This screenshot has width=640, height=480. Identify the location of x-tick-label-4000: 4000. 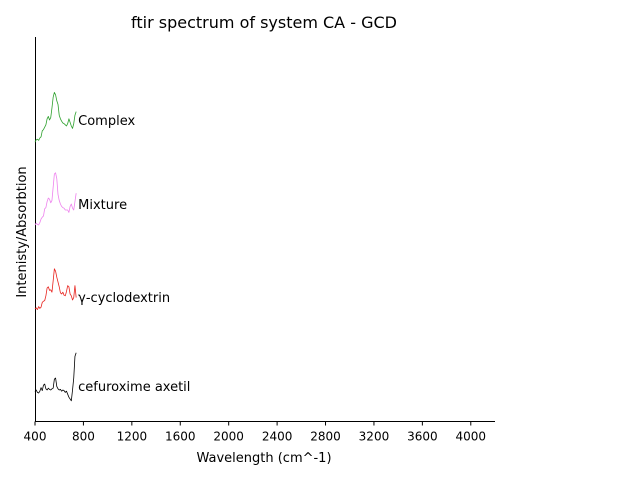
(471, 437).